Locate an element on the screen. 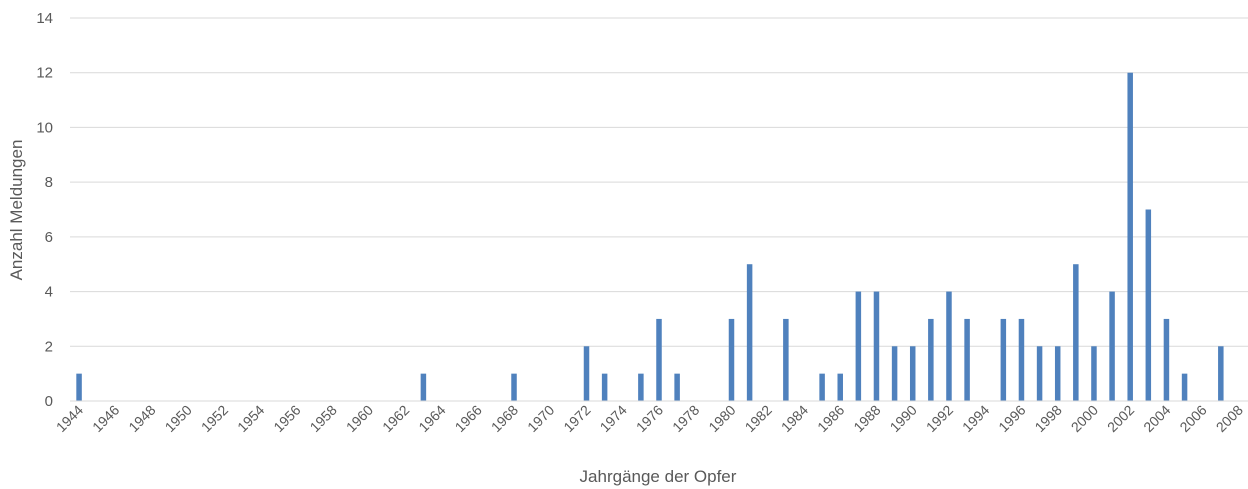  x-tick-label: 2004 is located at coordinates (1156, 418).